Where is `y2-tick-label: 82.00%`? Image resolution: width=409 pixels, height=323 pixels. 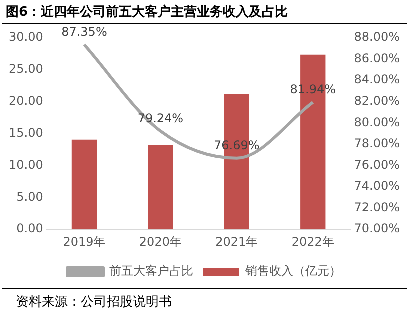
y2-tick-label: 82.00% is located at coordinates (377, 101).